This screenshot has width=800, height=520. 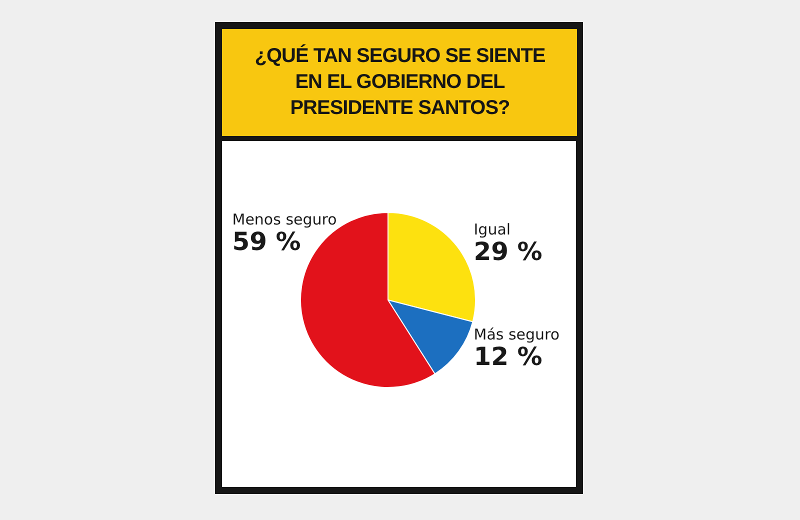 I want to click on data-label: 59 %, so click(x=266, y=241).